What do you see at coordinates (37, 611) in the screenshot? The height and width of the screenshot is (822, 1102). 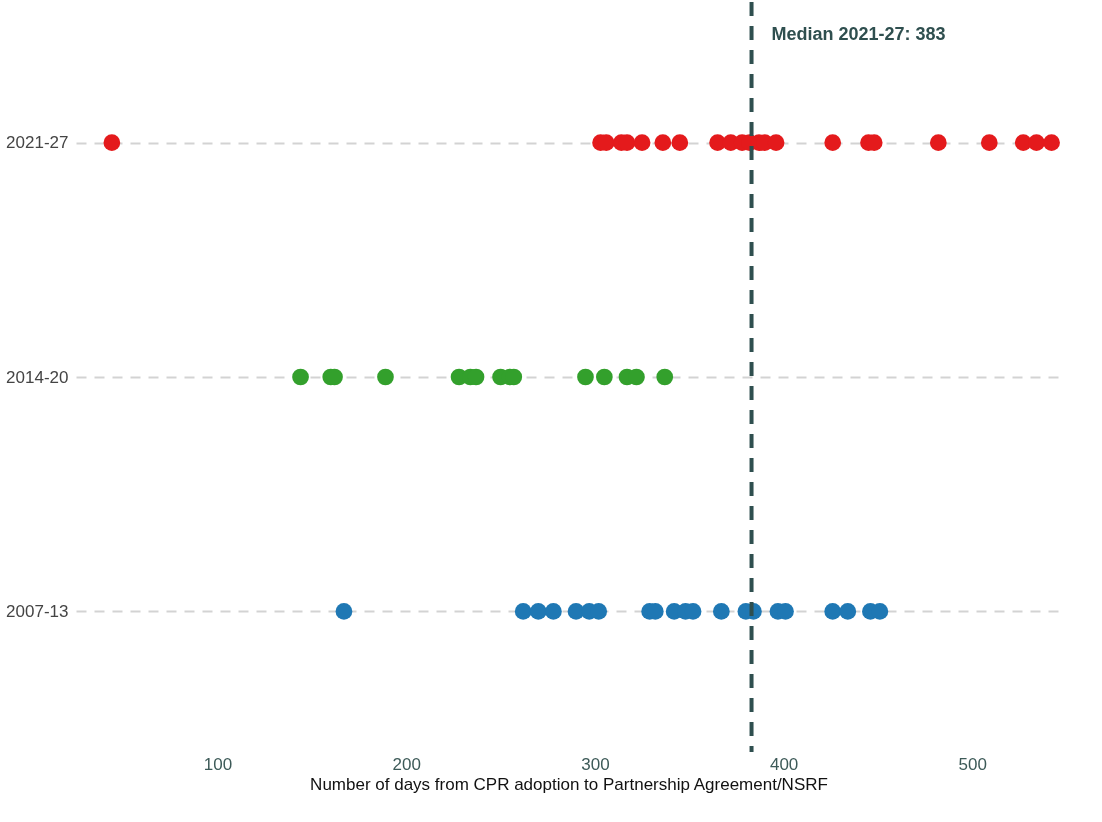 I see `y-tick-label: 2007-13` at bounding box center [37, 611].